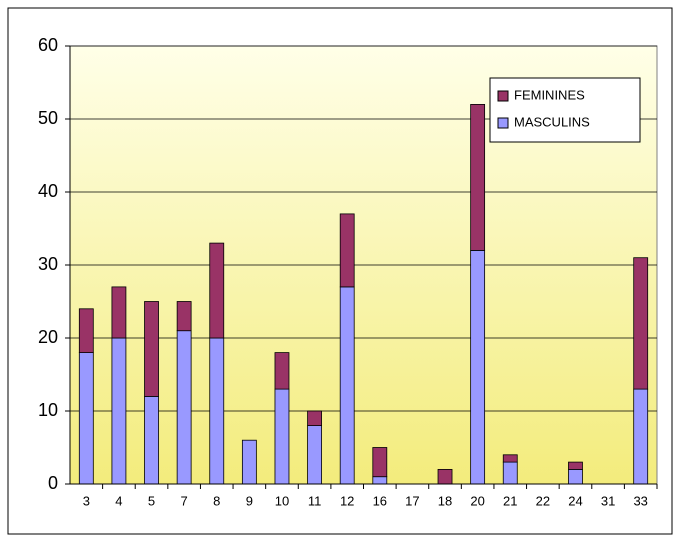 This screenshot has height=545, width=682. What do you see at coordinates (282, 500) in the screenshot?
I see `x-tick-label: 10` at bounding box center [282, 500].